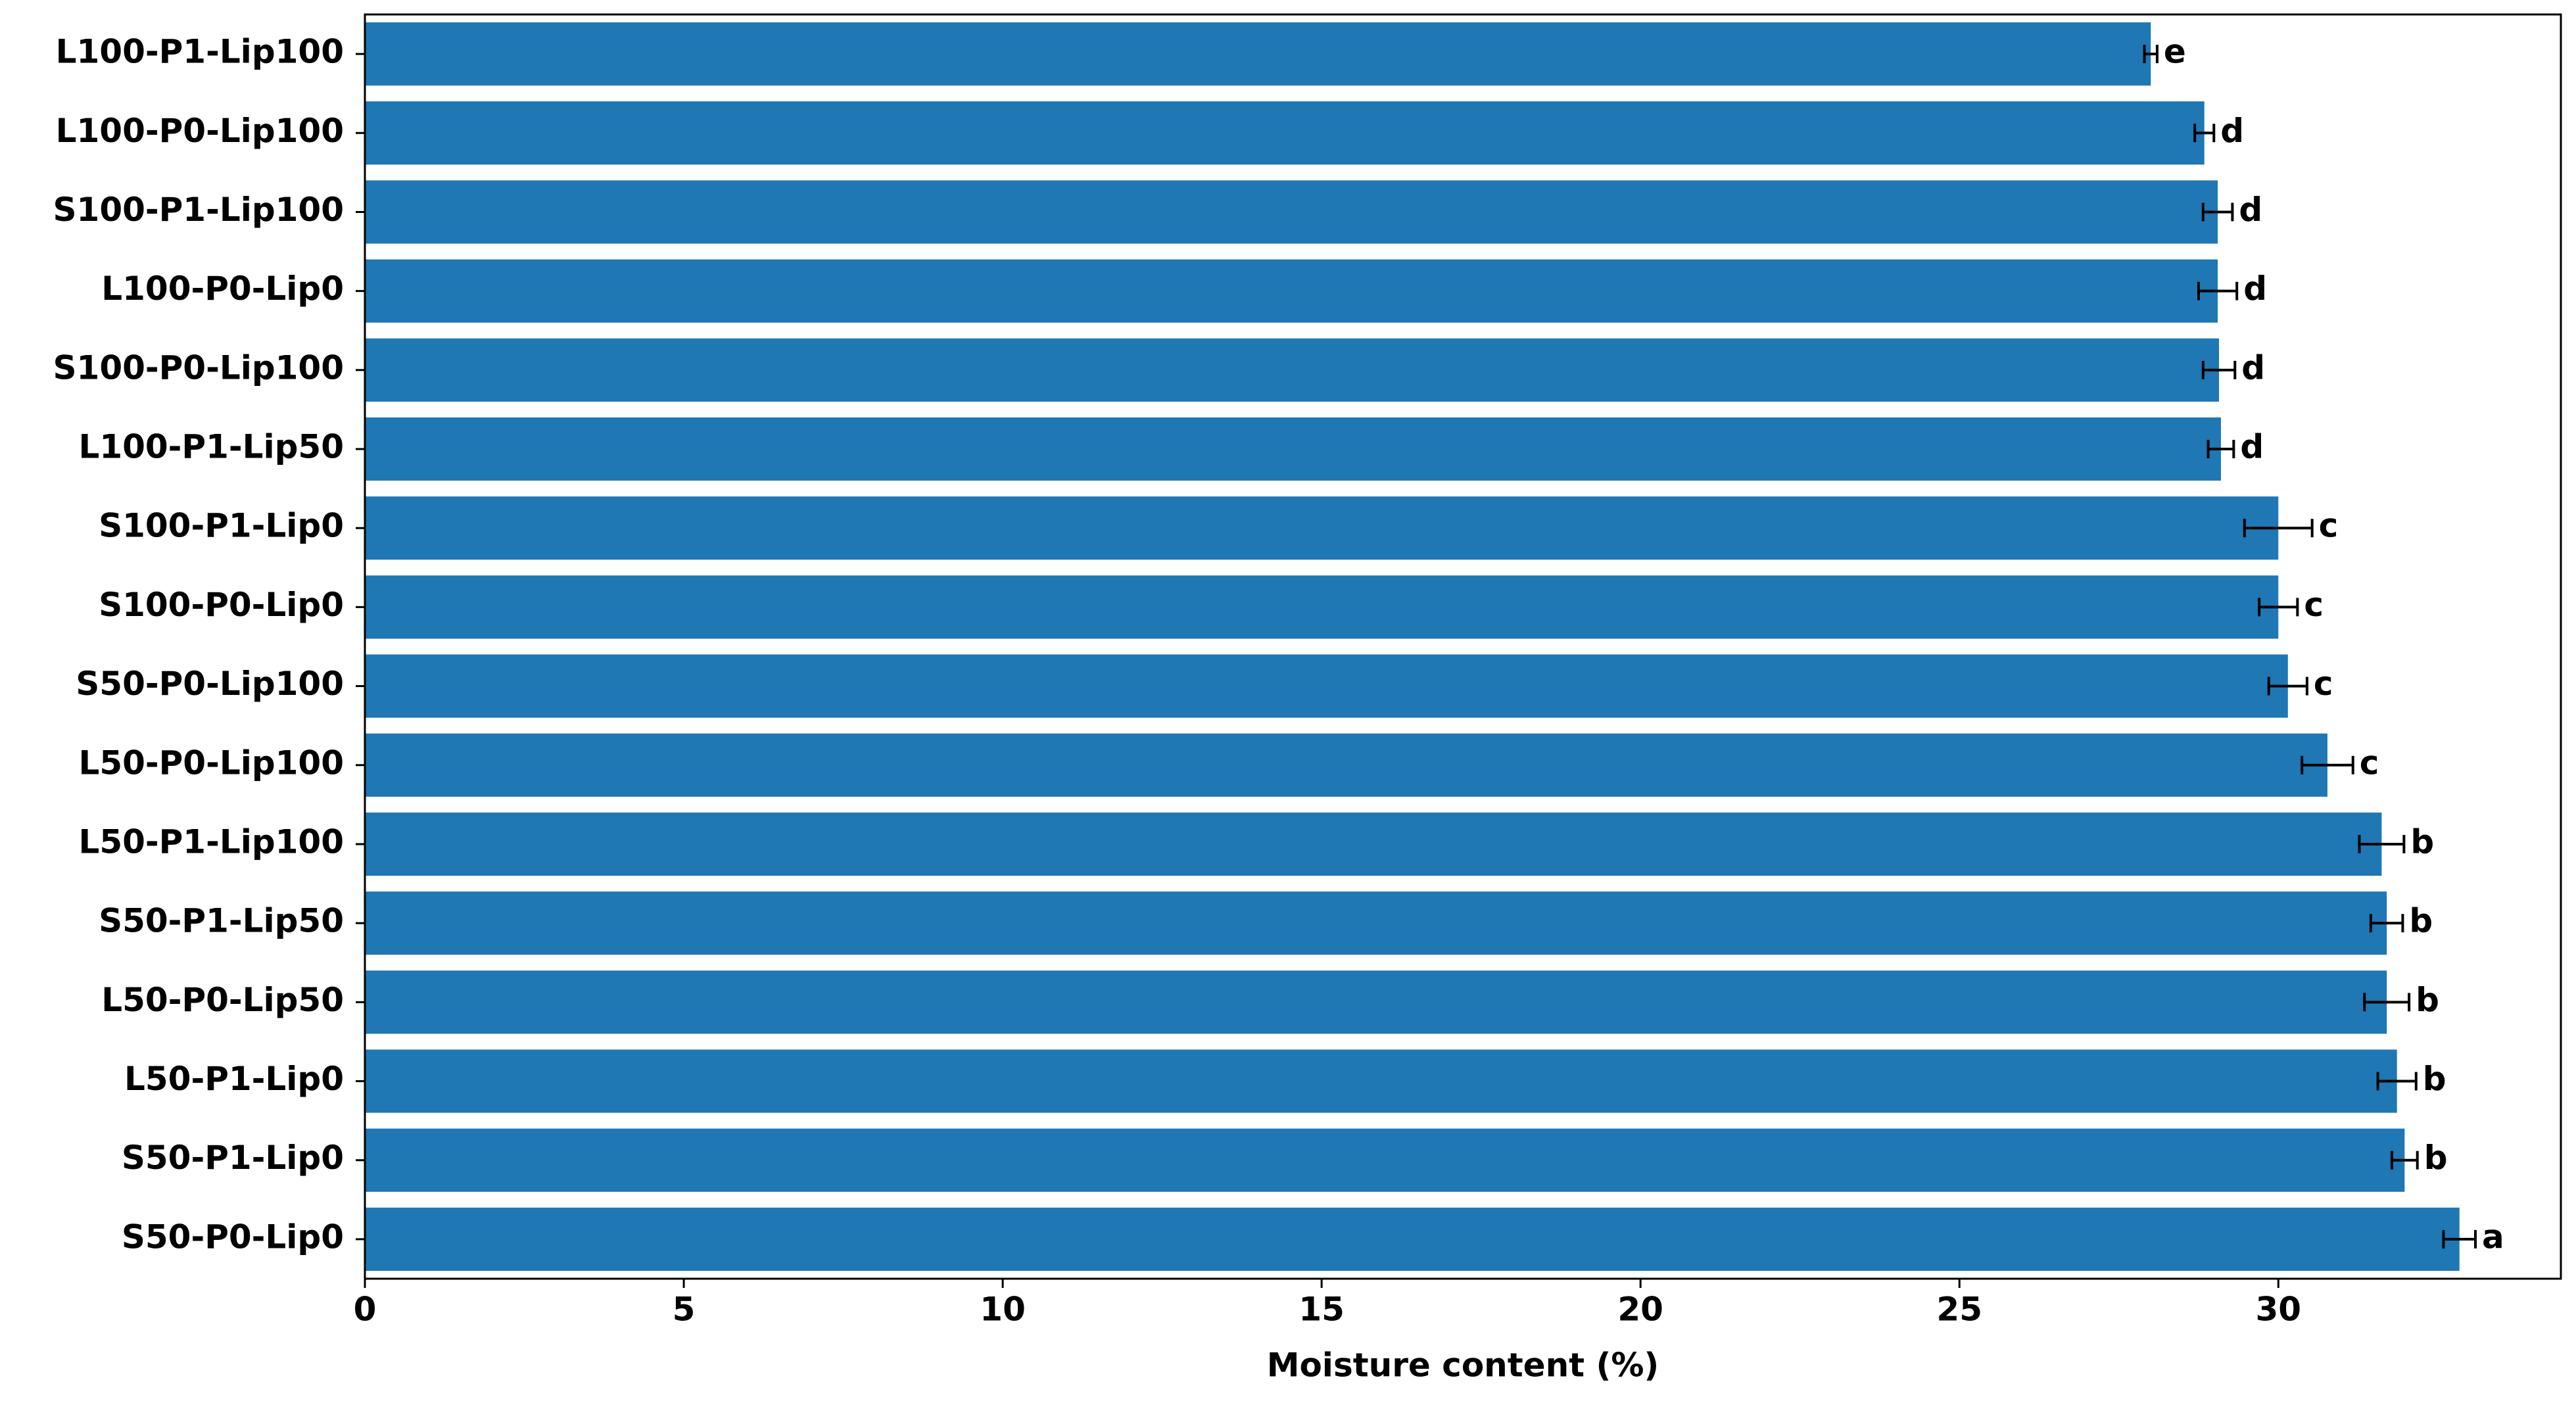 Image resolution: width=2576 pixels, height=1401 pixels. What do you see at coordinates (198, 367) in the screenshot?
I see `y-tick-label: S100-P0-Lip100` at bounding box center [198, 367].